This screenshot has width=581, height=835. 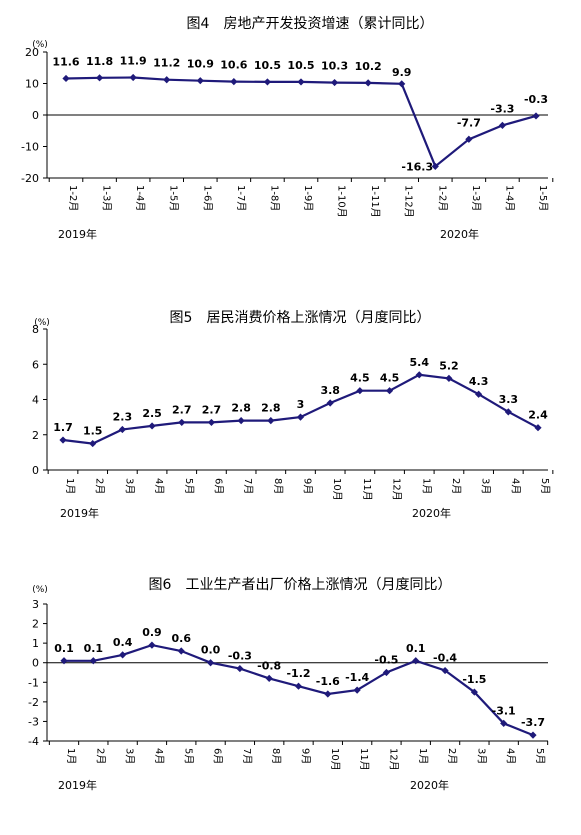 I want to click on data-label: -1.2, so click(x=298, y=673).